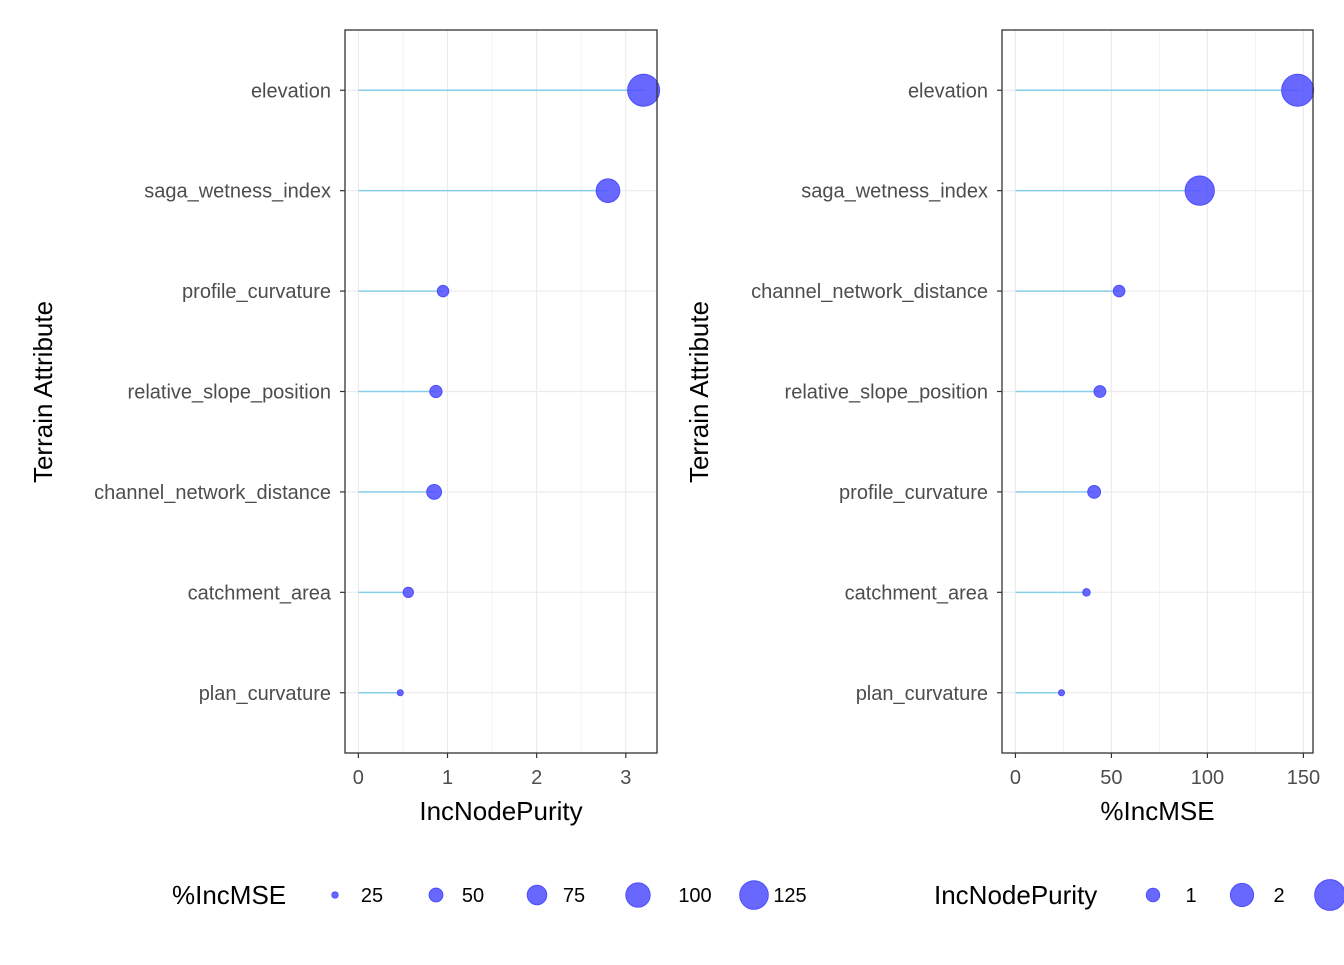  What do you see at coordinates (1015, 895) in the screenshot?
I see `legend-title: IncNodePurity` at bounding box center [1015, 895].